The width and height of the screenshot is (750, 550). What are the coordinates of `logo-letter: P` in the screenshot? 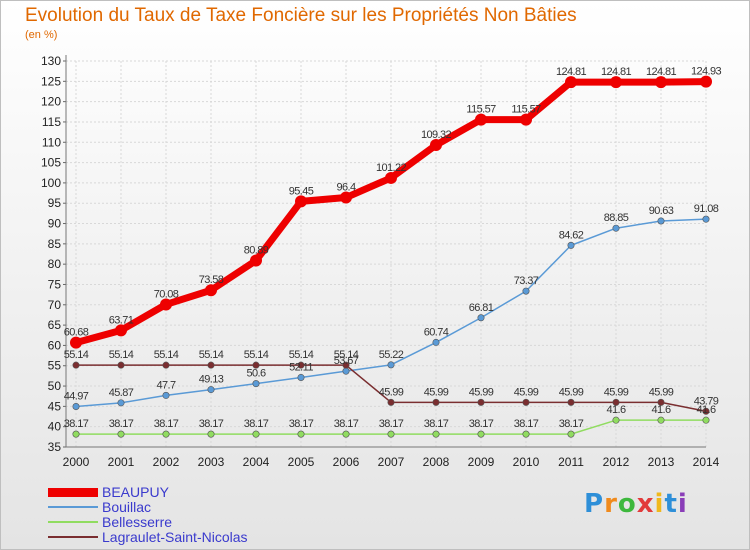 It's located at (594, 504).